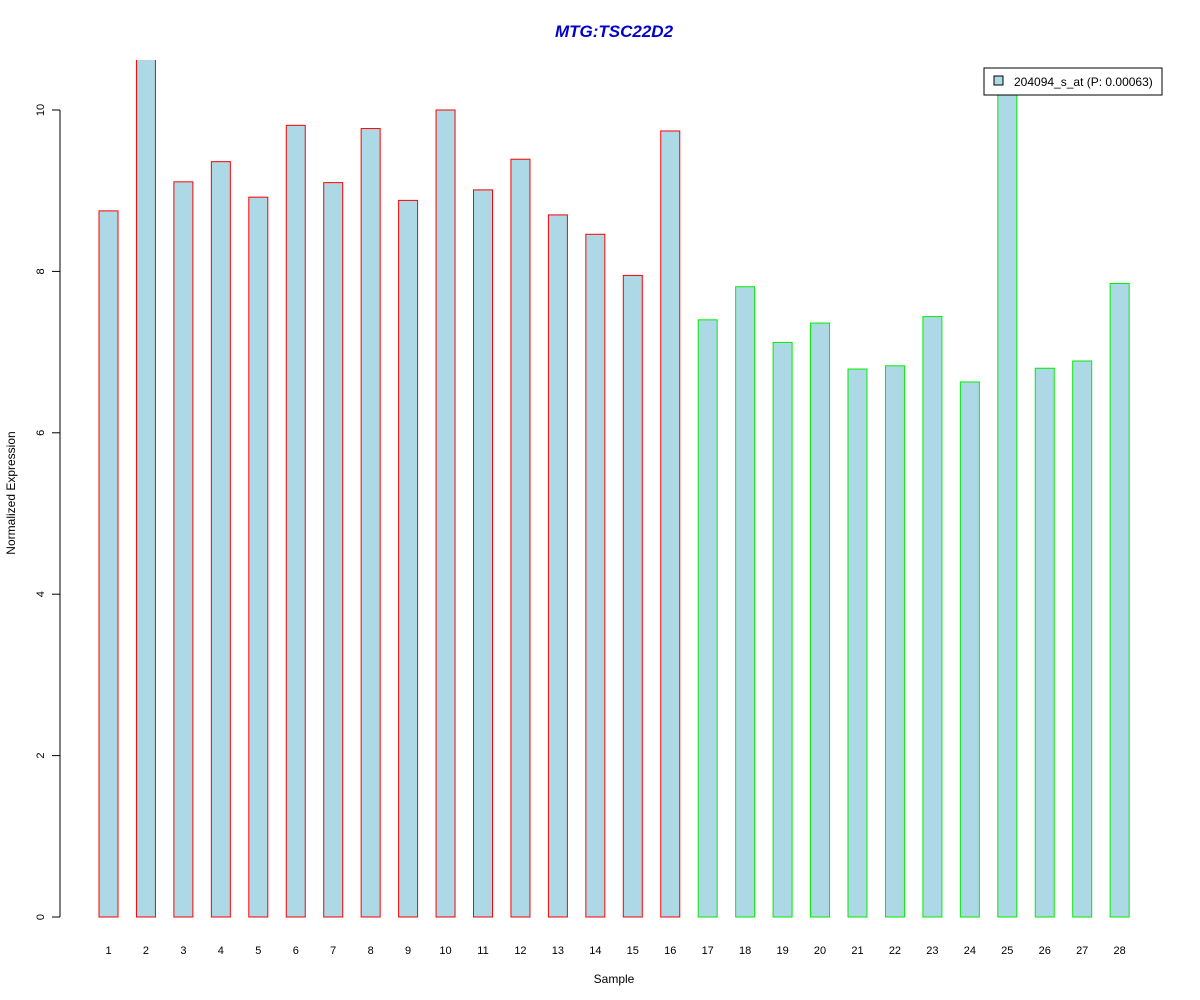 The image size is (1200, 1000). I want to click on x-tick-label: 27, so click(1082, 951).